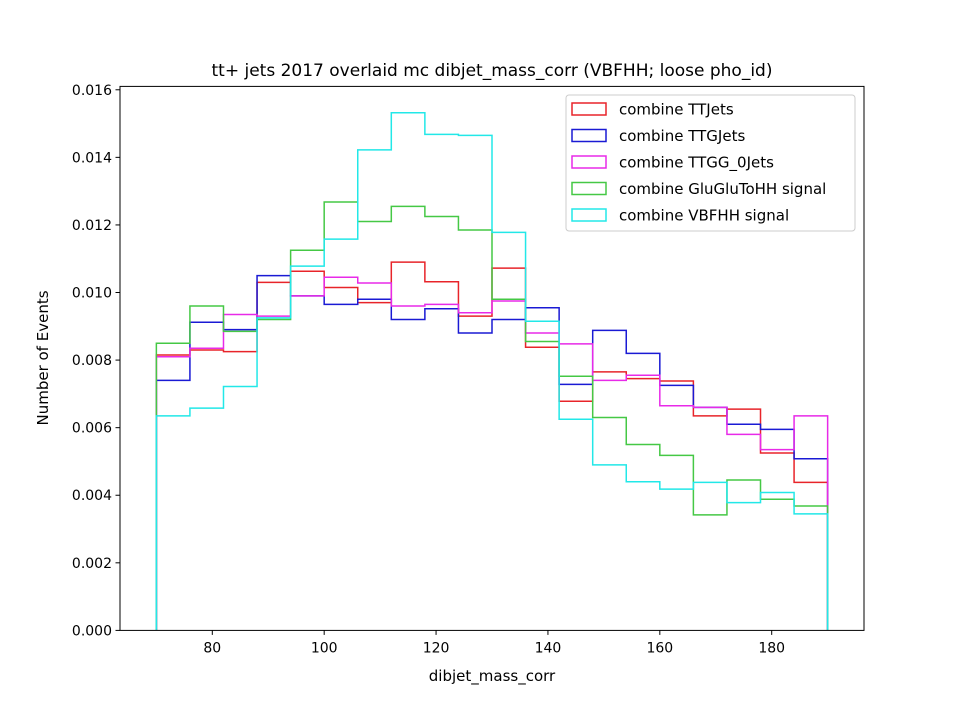  I want to click on legend-swatch-combine-ttgjets, so click(589, 135).